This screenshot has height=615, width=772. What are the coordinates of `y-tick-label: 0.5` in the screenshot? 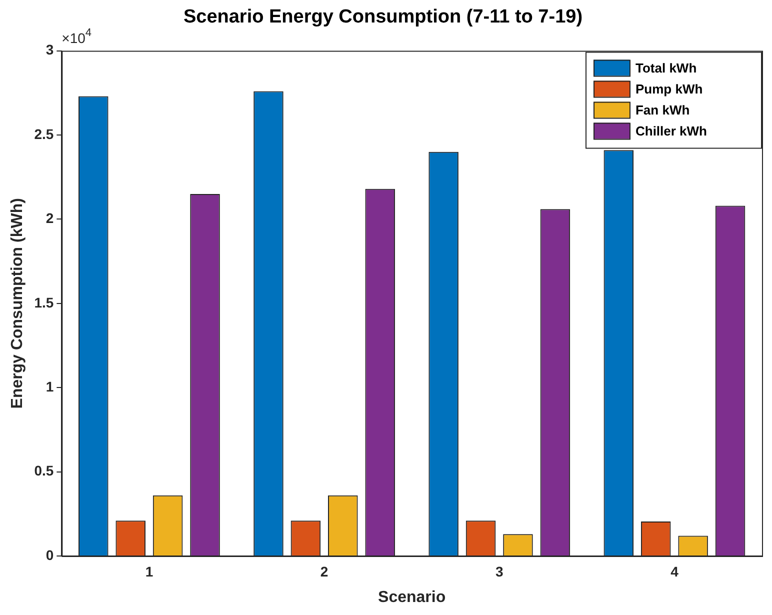 It's located at (44, 470).